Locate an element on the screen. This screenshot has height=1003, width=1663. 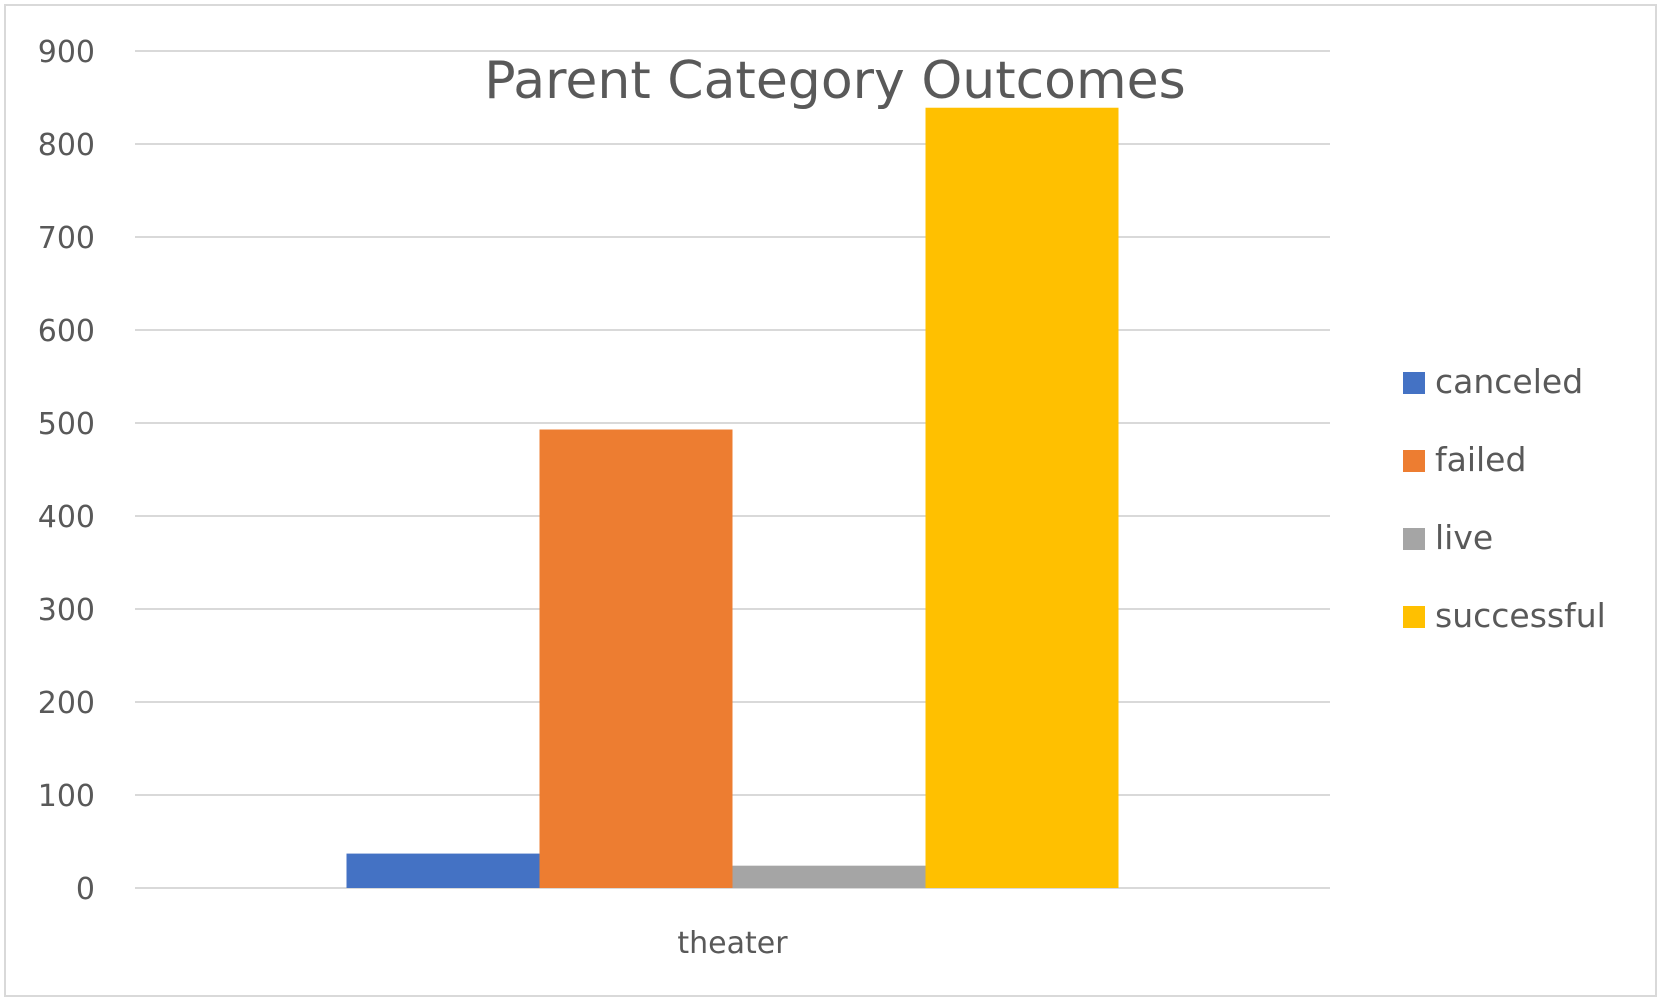
legend-swatch-canceled is located at coordinates (1414, 383).